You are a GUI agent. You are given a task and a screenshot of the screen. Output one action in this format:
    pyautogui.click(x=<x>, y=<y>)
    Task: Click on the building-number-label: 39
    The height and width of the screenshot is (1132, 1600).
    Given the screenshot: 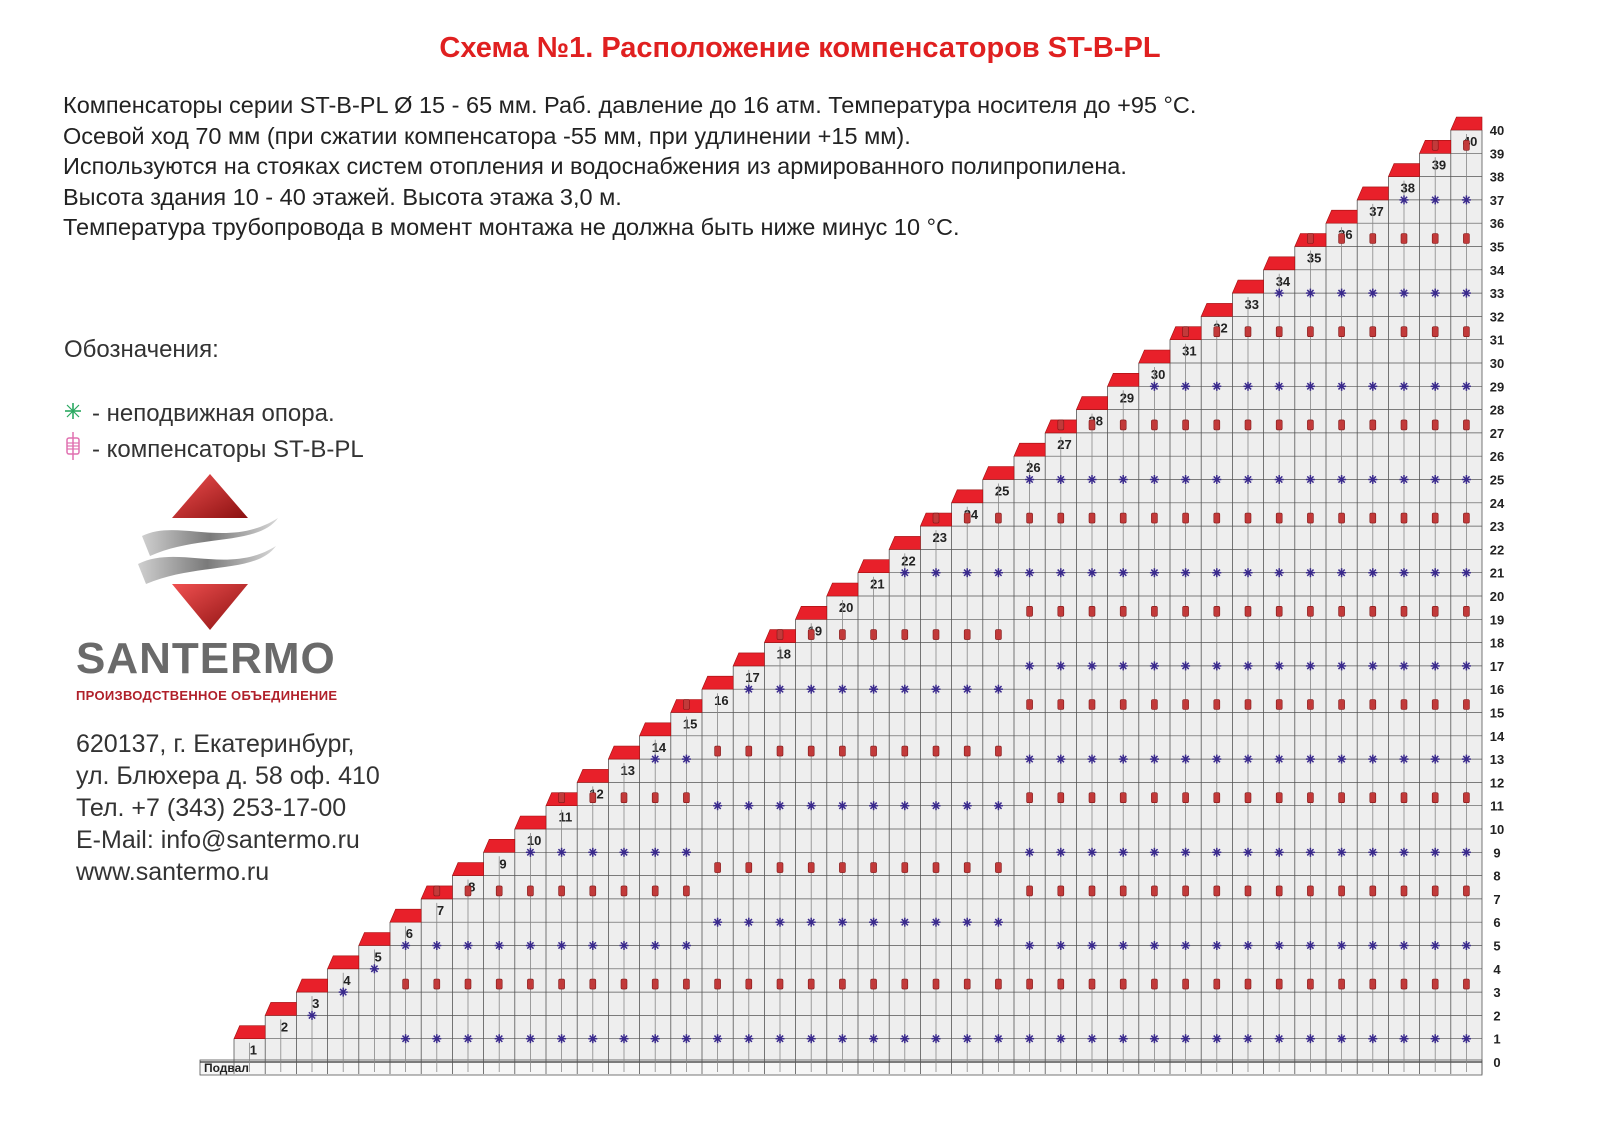 What is the action you would take?
    pyautogui.click(x=1439, y=164)
    